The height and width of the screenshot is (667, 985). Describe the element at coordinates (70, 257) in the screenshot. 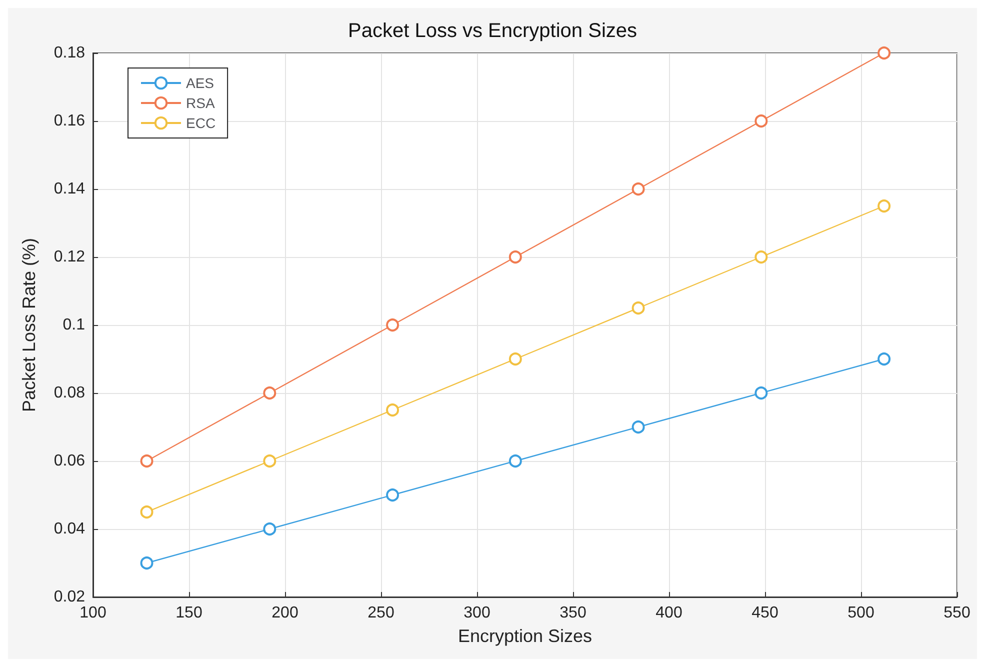

I see `y-tick-label: 0.12` at that location.